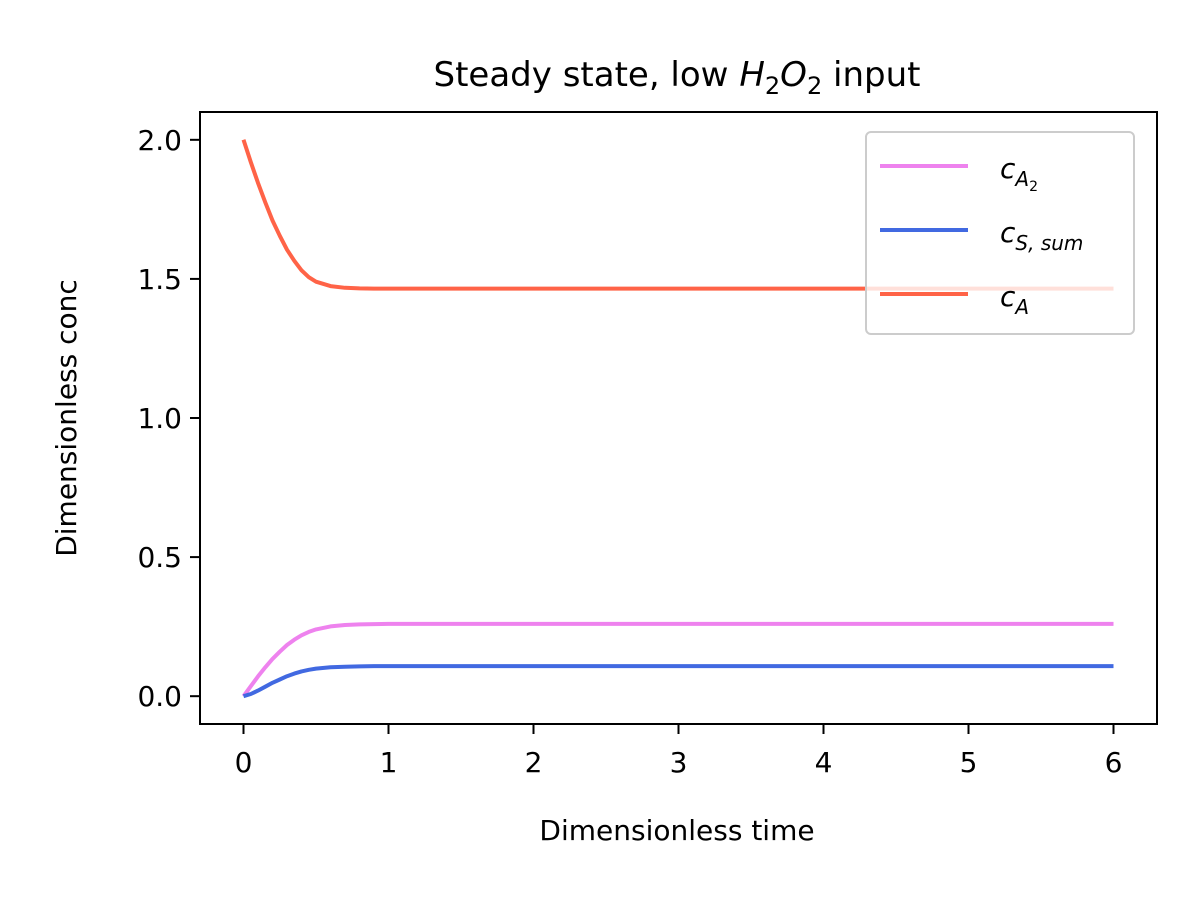 Image resolution: width=1200 pixels, height=900 pixels. What do you see at coordinates (677, 659) in the screenshot?
I see `series-line-cA2` at bounding box center [677, 659].